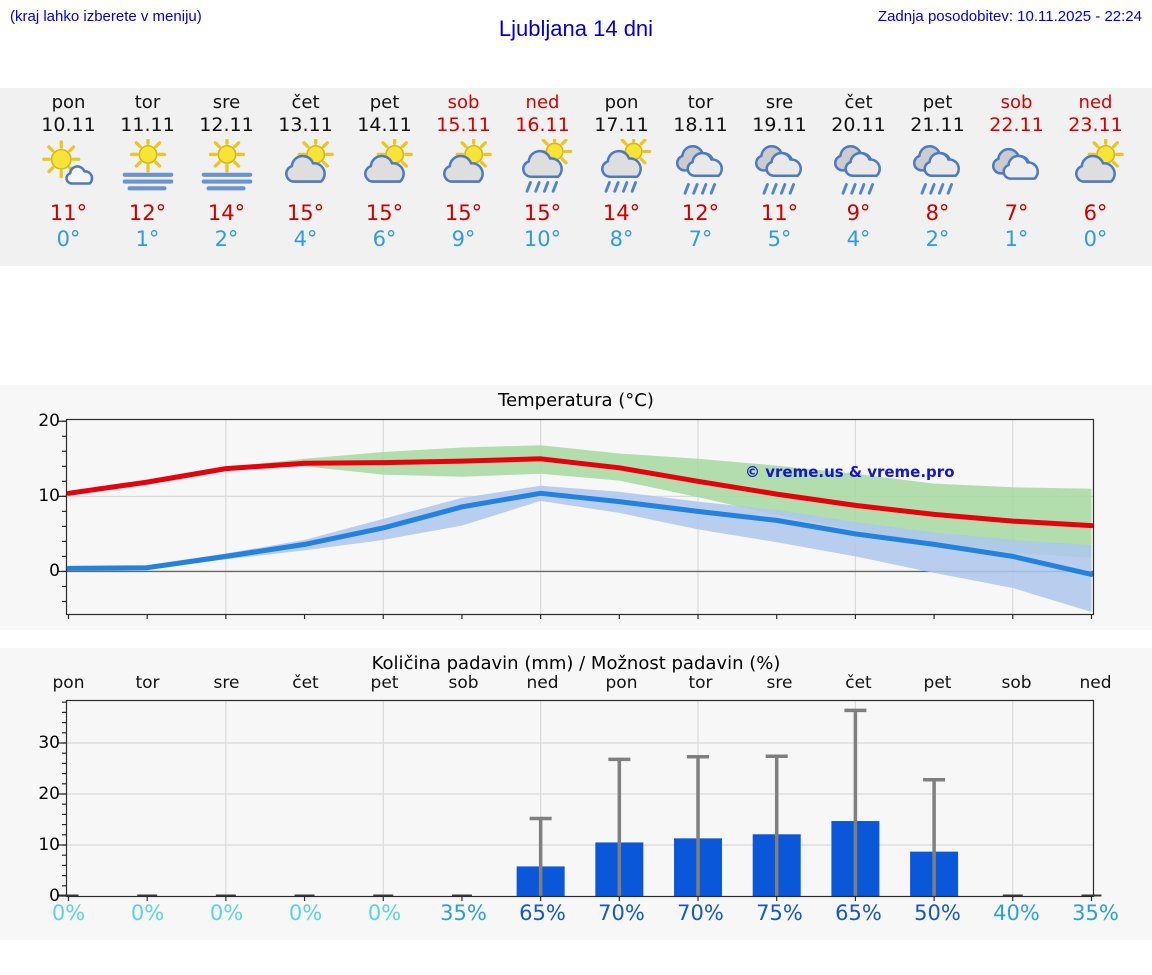  What do you see at coordinates (305, 239) in the screenshot?
I see `tmin-label: 4°` at bounding box center [305, 239].